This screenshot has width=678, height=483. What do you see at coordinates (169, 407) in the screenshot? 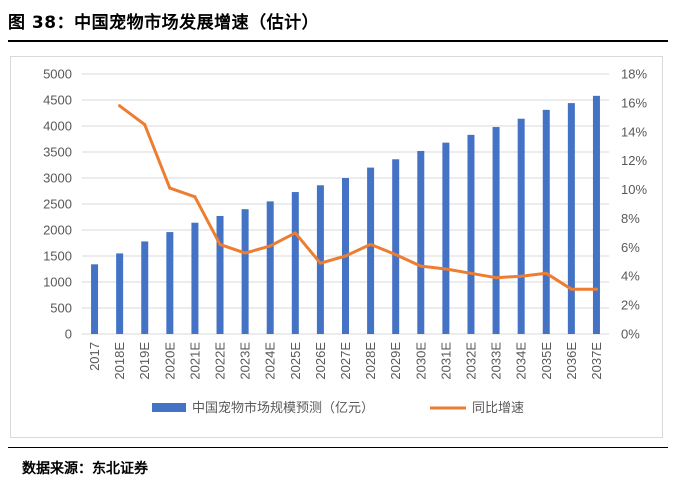
I see `legend-bar-swatch` at bounding box center [169, 407].